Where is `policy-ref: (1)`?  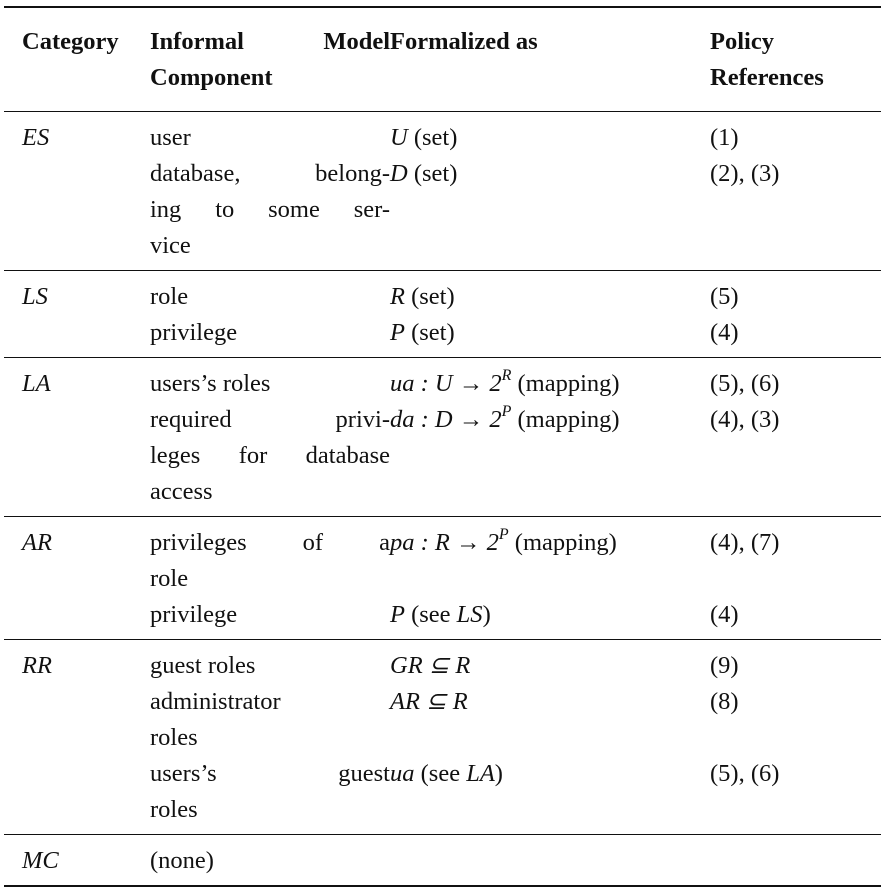 policy-ref: (1) is located at coordinates (724, 137).